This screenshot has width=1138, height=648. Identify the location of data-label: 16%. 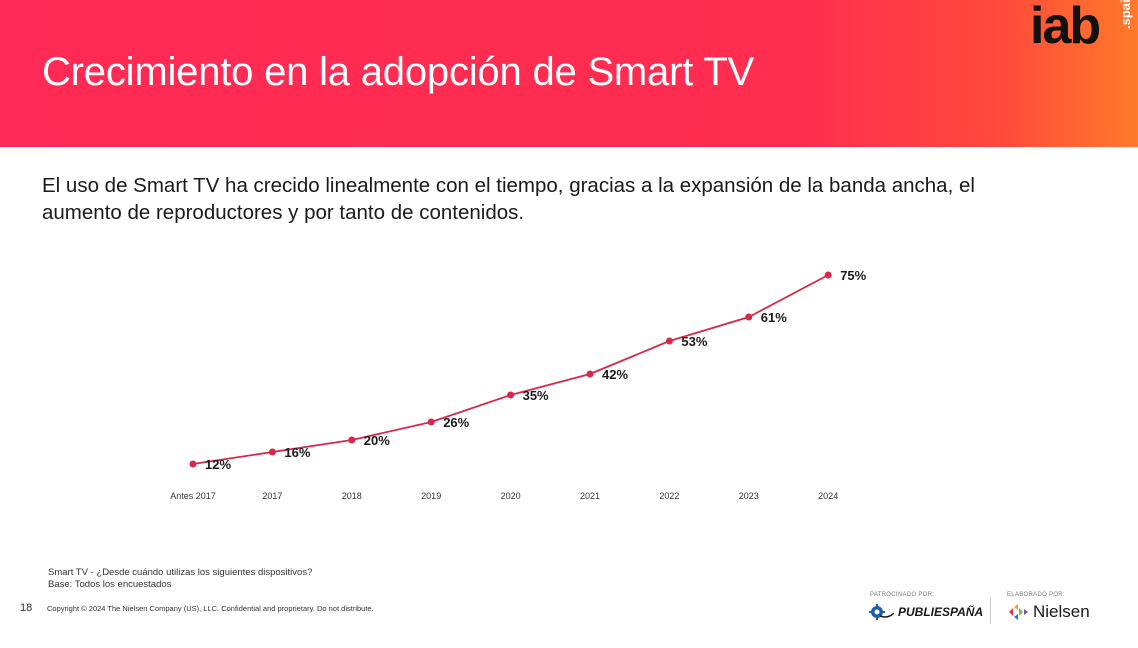
(297, 452).